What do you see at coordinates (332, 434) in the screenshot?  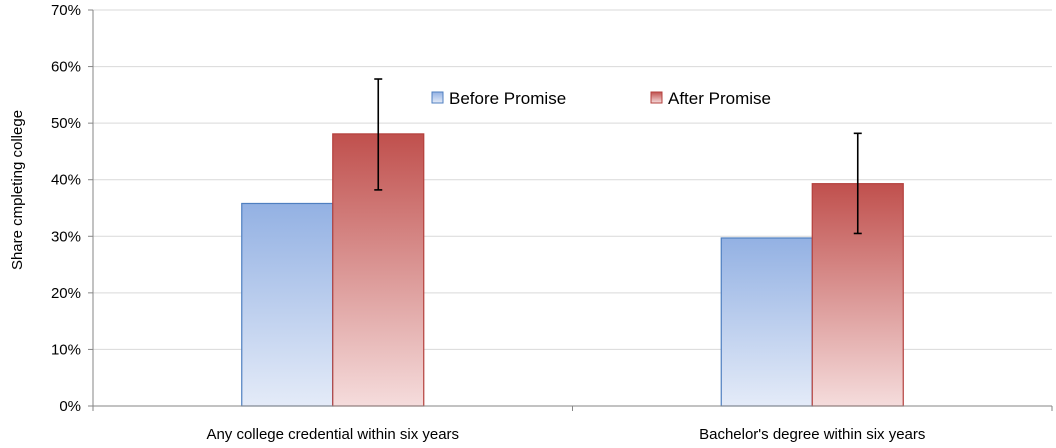 I see `category-label: Any college credential within six years` at bounding box center [332, 434].